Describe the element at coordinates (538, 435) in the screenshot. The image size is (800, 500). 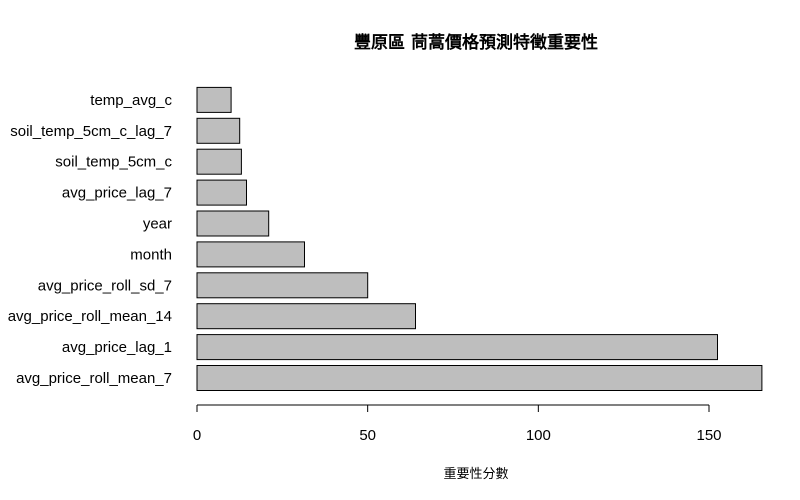
I see `x-tick-label: 100` at that location.